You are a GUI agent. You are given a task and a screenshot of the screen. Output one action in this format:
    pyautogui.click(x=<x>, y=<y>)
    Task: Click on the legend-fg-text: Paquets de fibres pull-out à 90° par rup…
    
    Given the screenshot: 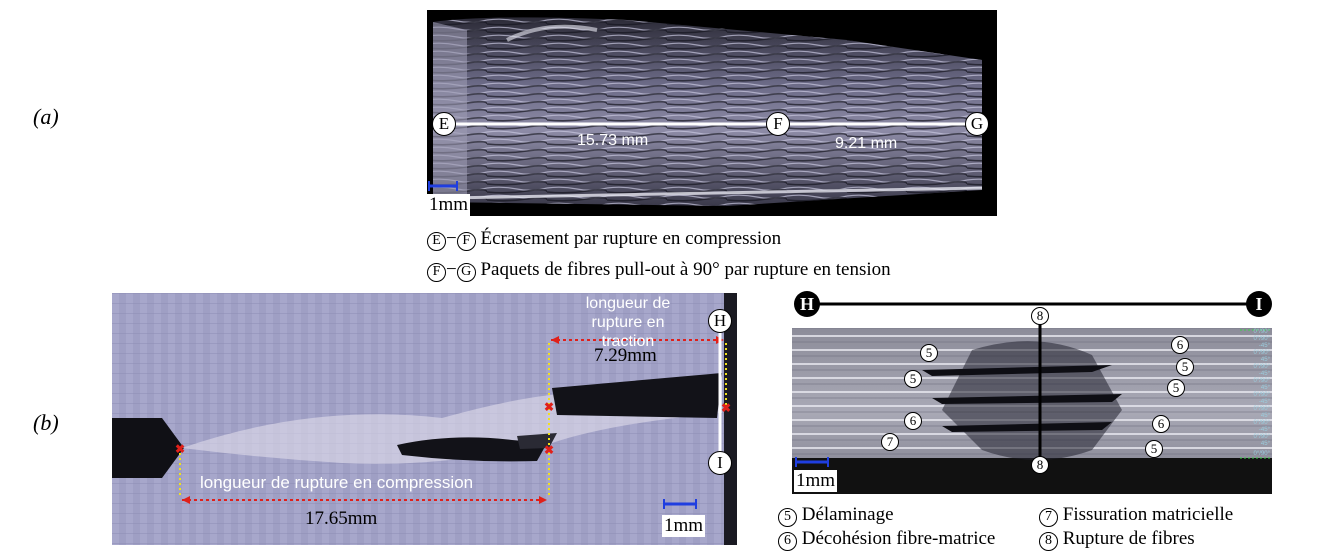 What is the action you would take?
    pyautogui.click(x=685, y=269)
    